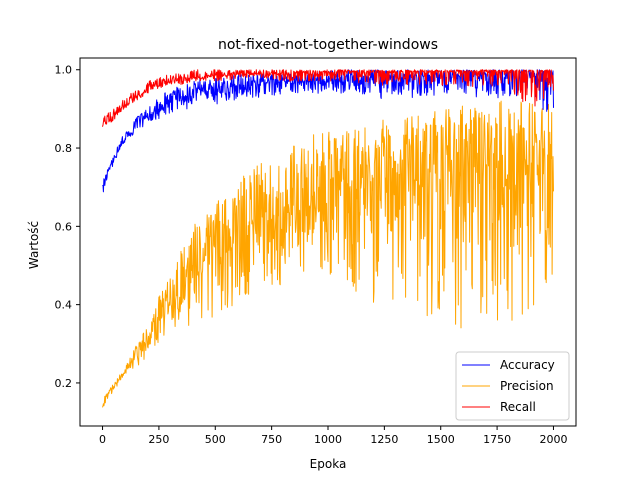  What do you see at coordinates (64, 226) in the screenshot?
I see `y-tick-label: 0.6` at bounding box center [64, 226].